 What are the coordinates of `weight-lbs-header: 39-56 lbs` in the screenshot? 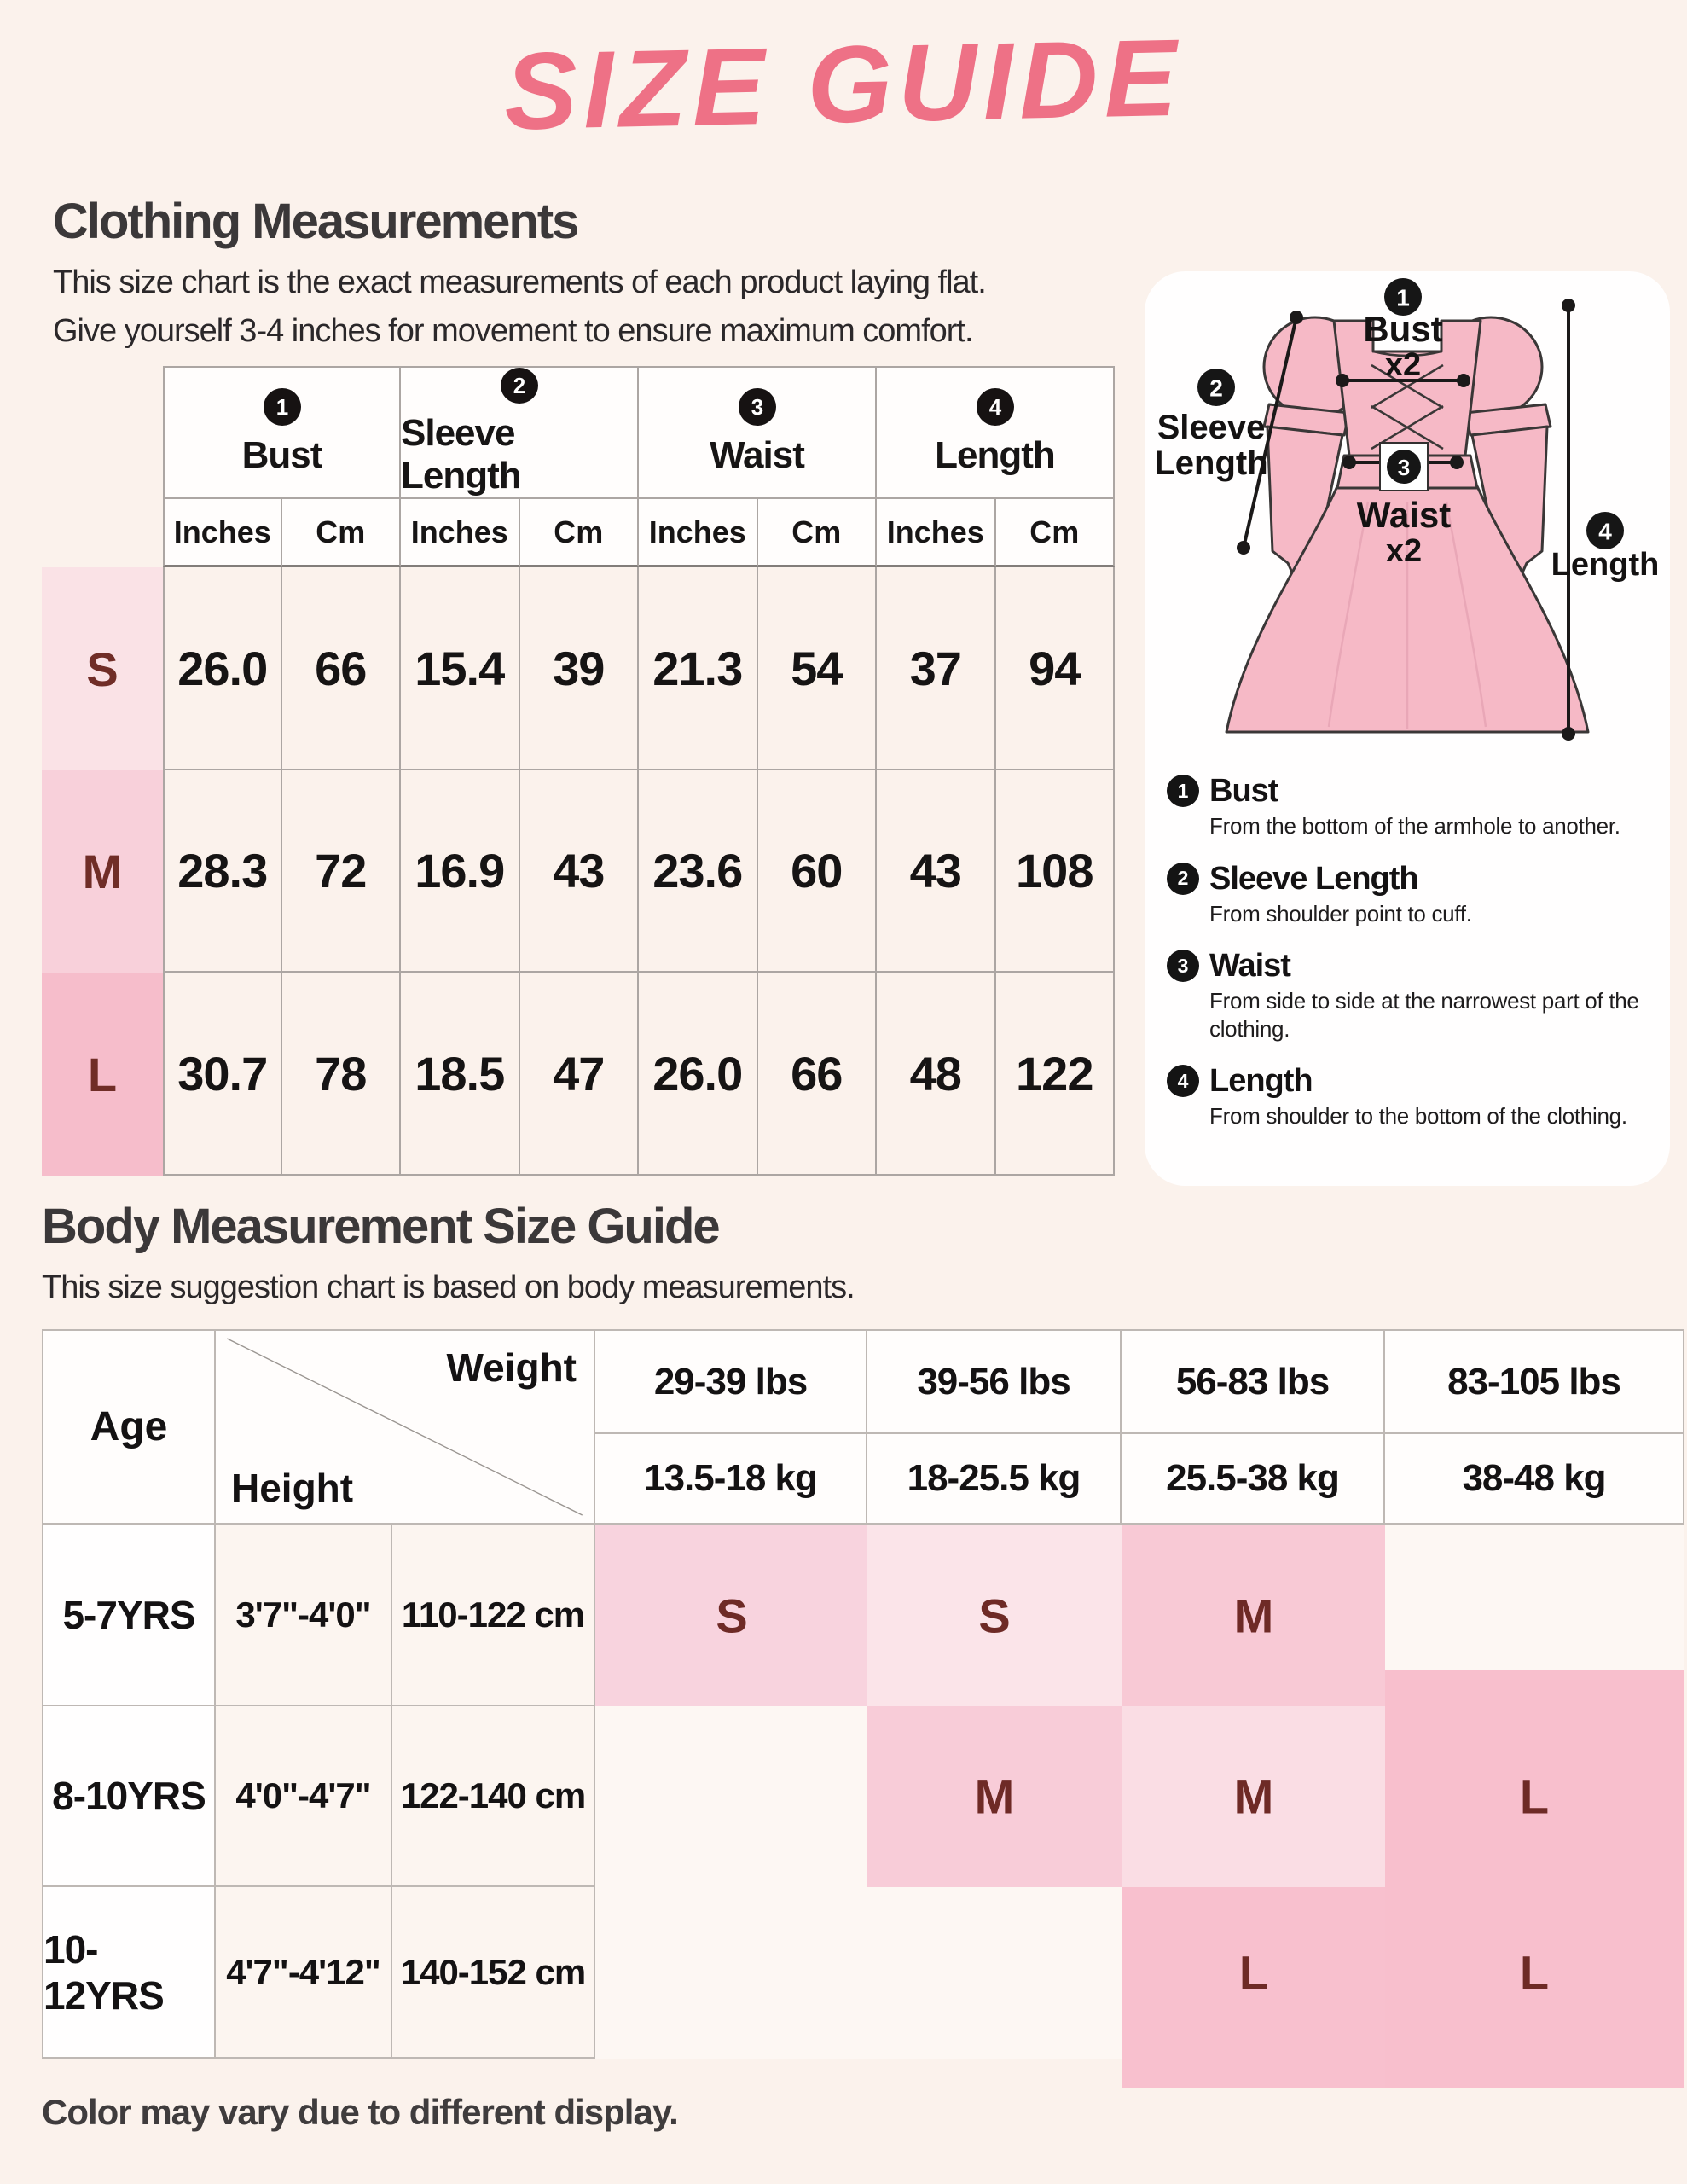 It's located at (995, 1381).